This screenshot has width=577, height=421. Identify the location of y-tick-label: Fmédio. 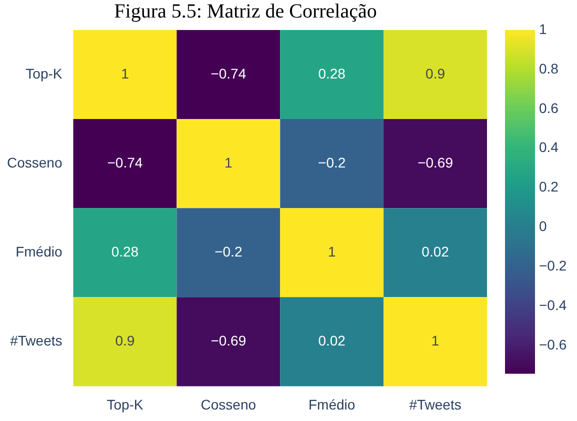
(39, 251).